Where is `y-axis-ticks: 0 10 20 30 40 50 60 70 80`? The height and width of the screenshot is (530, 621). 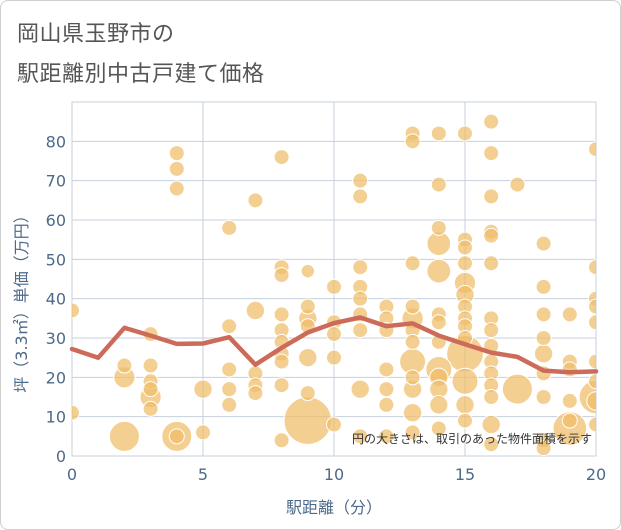 y-axis-ticks: 0 10 20 30 40 50 60 70 80 is located at coordinates (56, 299).